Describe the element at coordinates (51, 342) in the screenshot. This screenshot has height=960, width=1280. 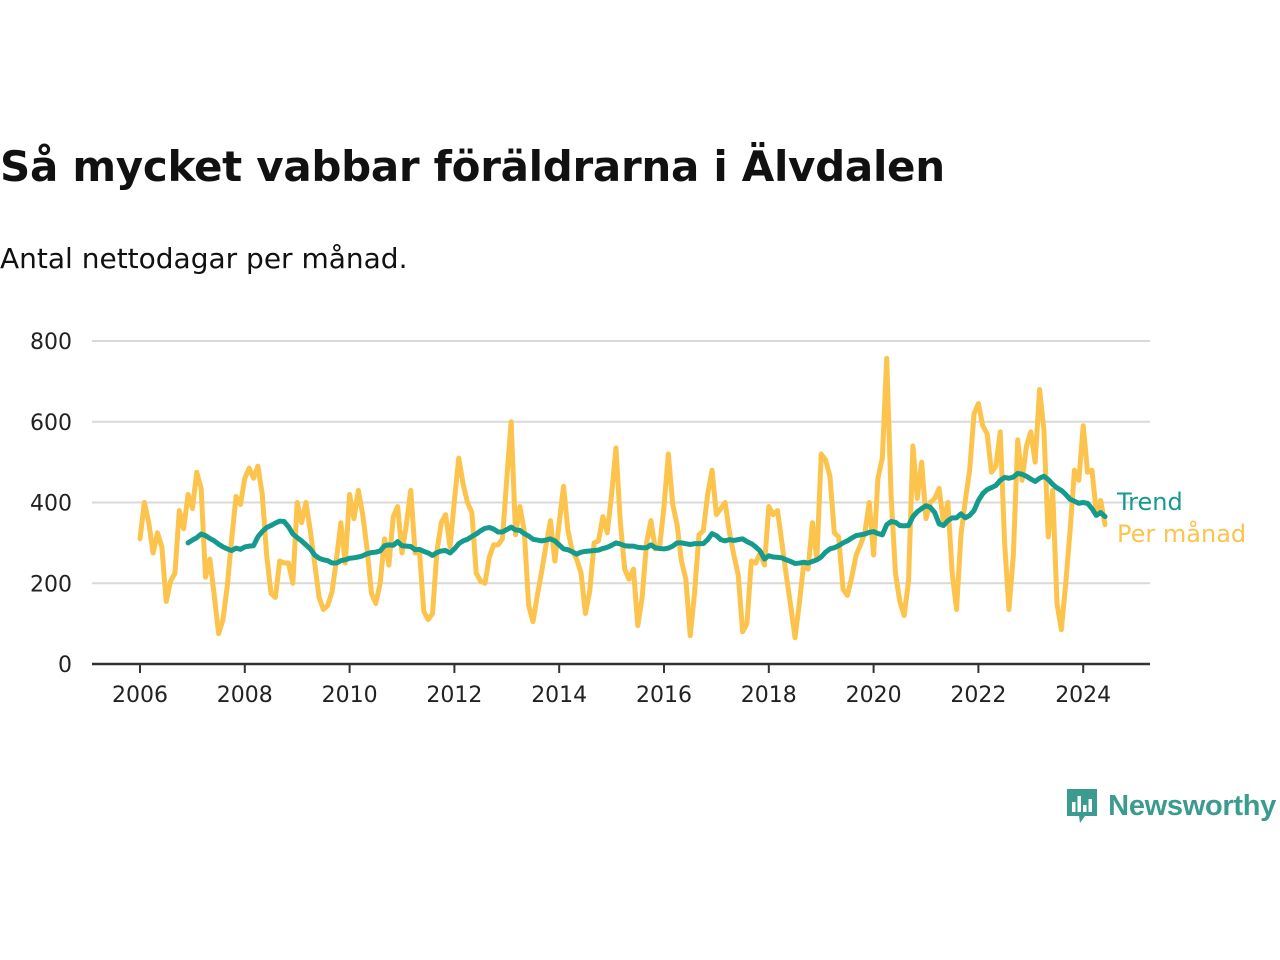
I see `y-tick-label: 800` at that location.